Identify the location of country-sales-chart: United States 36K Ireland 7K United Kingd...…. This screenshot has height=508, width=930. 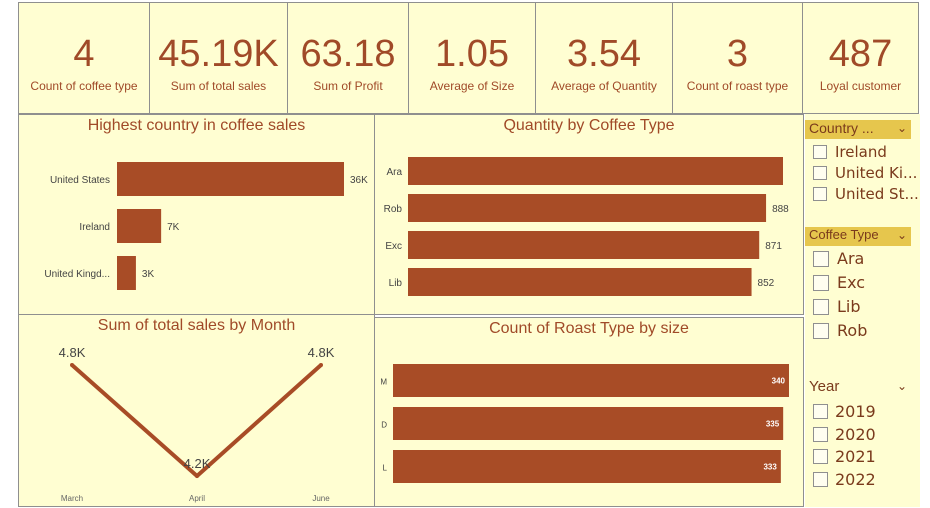
(206, 226).